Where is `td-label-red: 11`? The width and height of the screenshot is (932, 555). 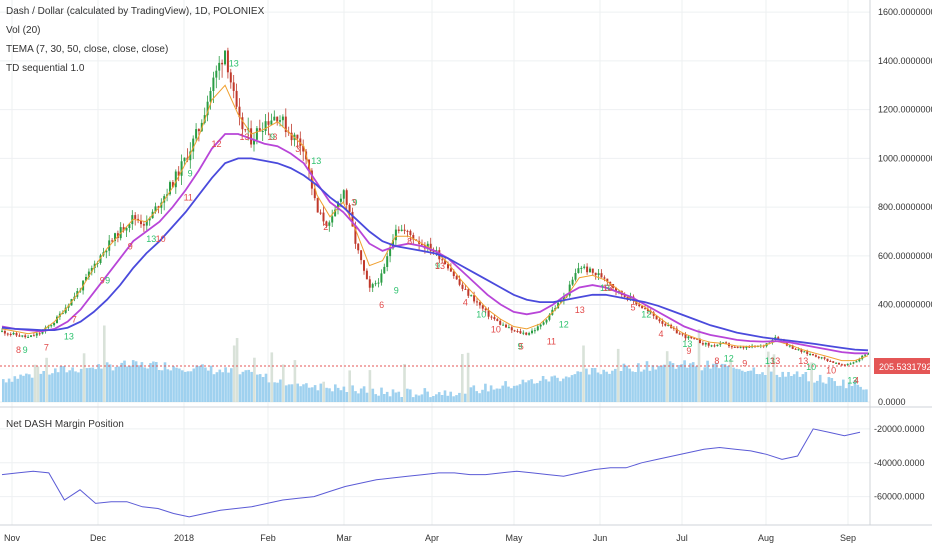
td-label-red: 11 is located at coordinates (188, 198).